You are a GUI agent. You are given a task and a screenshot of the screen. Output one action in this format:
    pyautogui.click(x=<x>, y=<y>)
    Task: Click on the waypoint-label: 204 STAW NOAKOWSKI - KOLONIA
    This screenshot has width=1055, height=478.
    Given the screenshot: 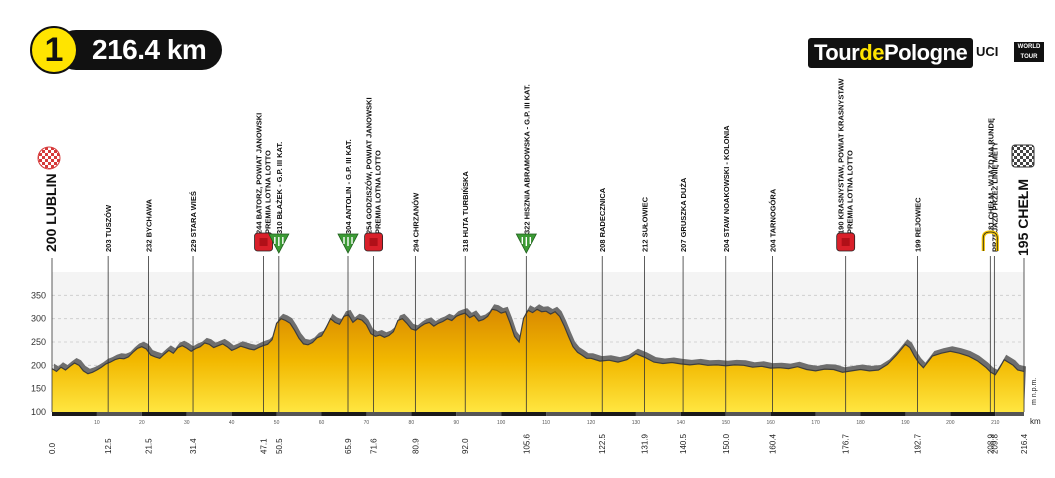 What is the action you would take?
    pyautogui.click(x=726, y=188)
    